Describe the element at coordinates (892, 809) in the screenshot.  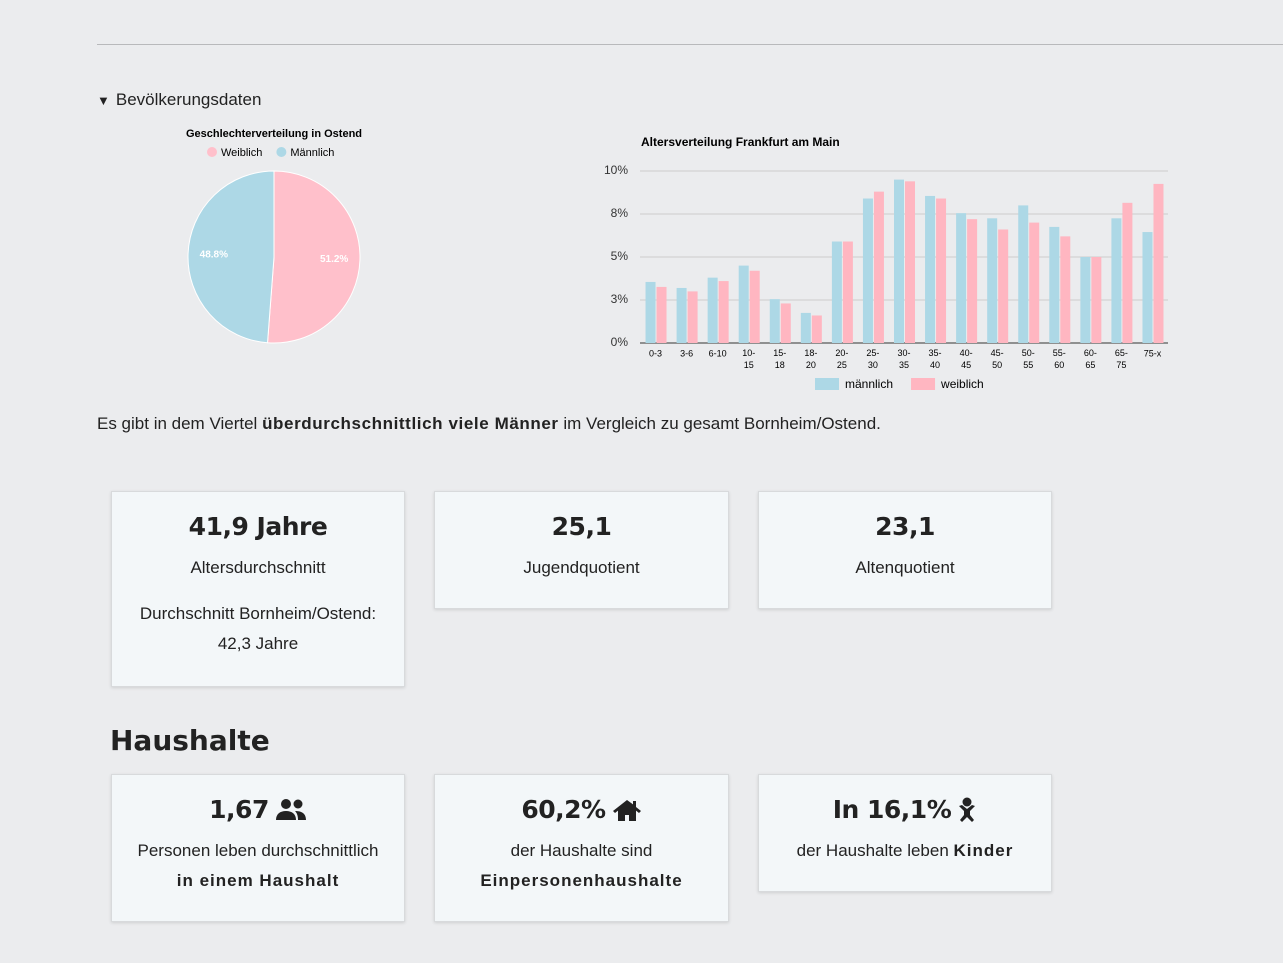
I see `household-value: In 16,1%` at that location.